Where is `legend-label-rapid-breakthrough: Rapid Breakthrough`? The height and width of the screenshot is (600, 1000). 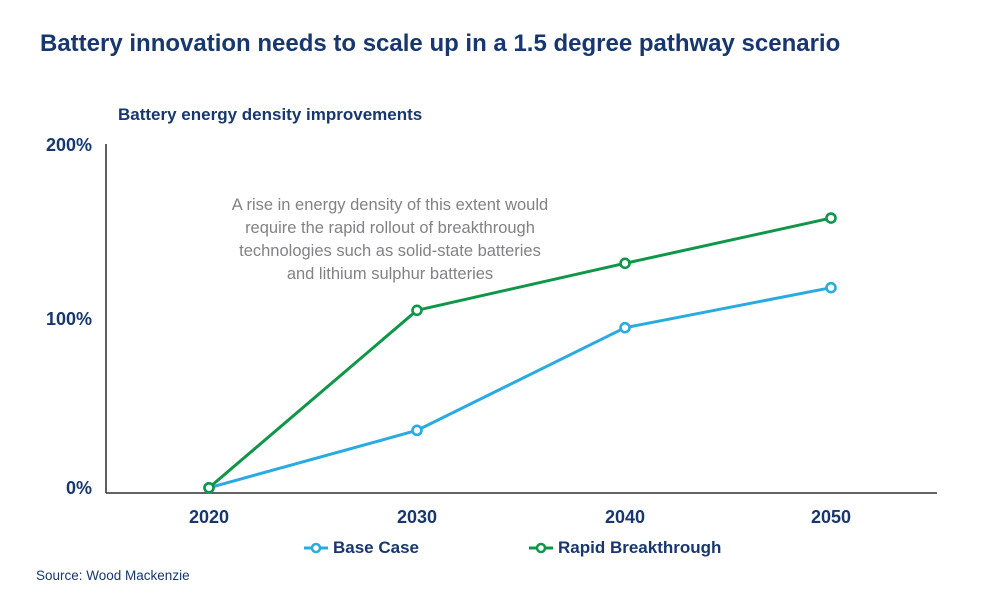
legend-label-rapid-breakthrough: Rapid Breakthrough is located at coordinates (640, 547).